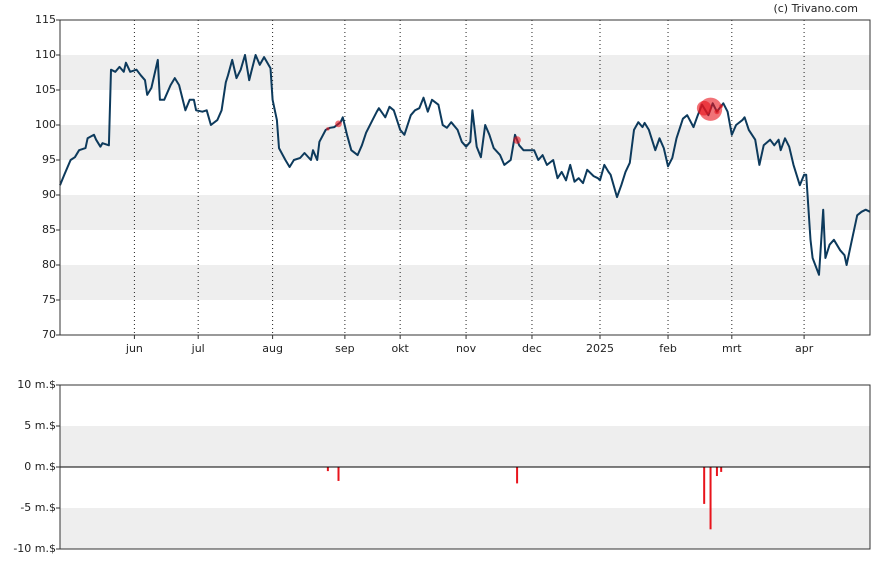 The height and width of the screenshot is (565, 888). Describe the element at coordinates (49, 299) in the screenshot. I see `y-tick-label: 75` at that location.